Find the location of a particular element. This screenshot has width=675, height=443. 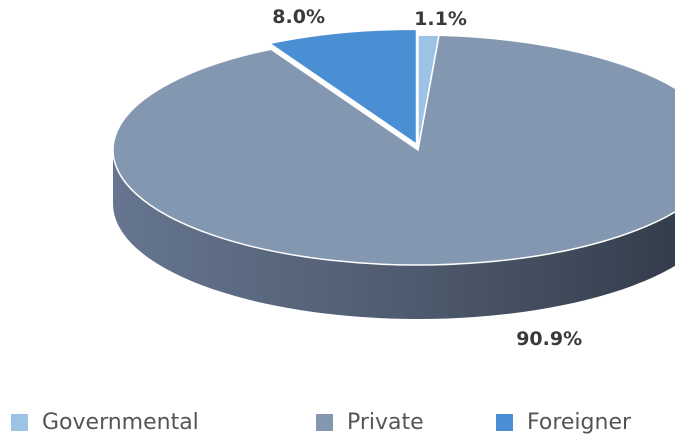

data-label-private: 90.9% is located at coordinates (549, 339).